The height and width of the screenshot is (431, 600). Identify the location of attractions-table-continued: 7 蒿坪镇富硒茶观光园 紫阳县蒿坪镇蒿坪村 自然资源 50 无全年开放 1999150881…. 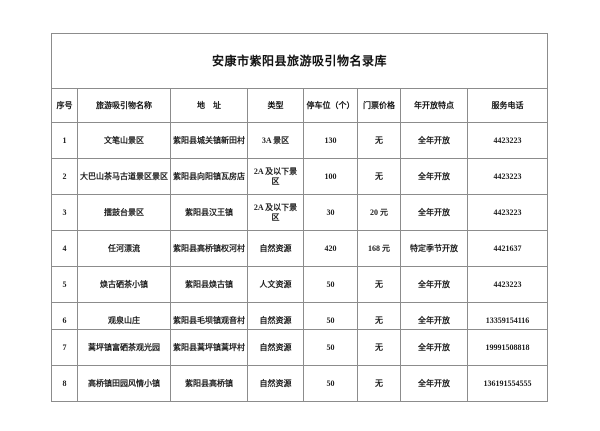
(299, 365).